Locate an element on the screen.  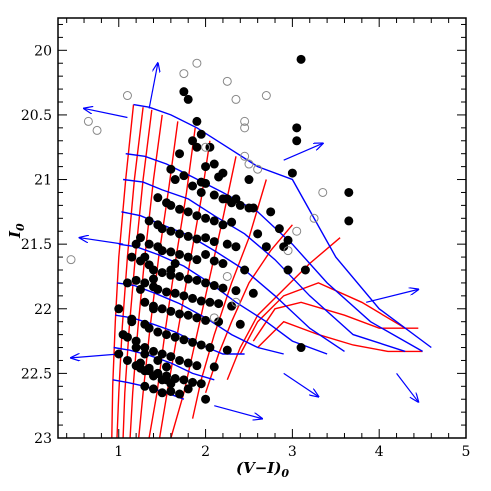
x-tick-label: 2 is located at coordinates (205, 452).